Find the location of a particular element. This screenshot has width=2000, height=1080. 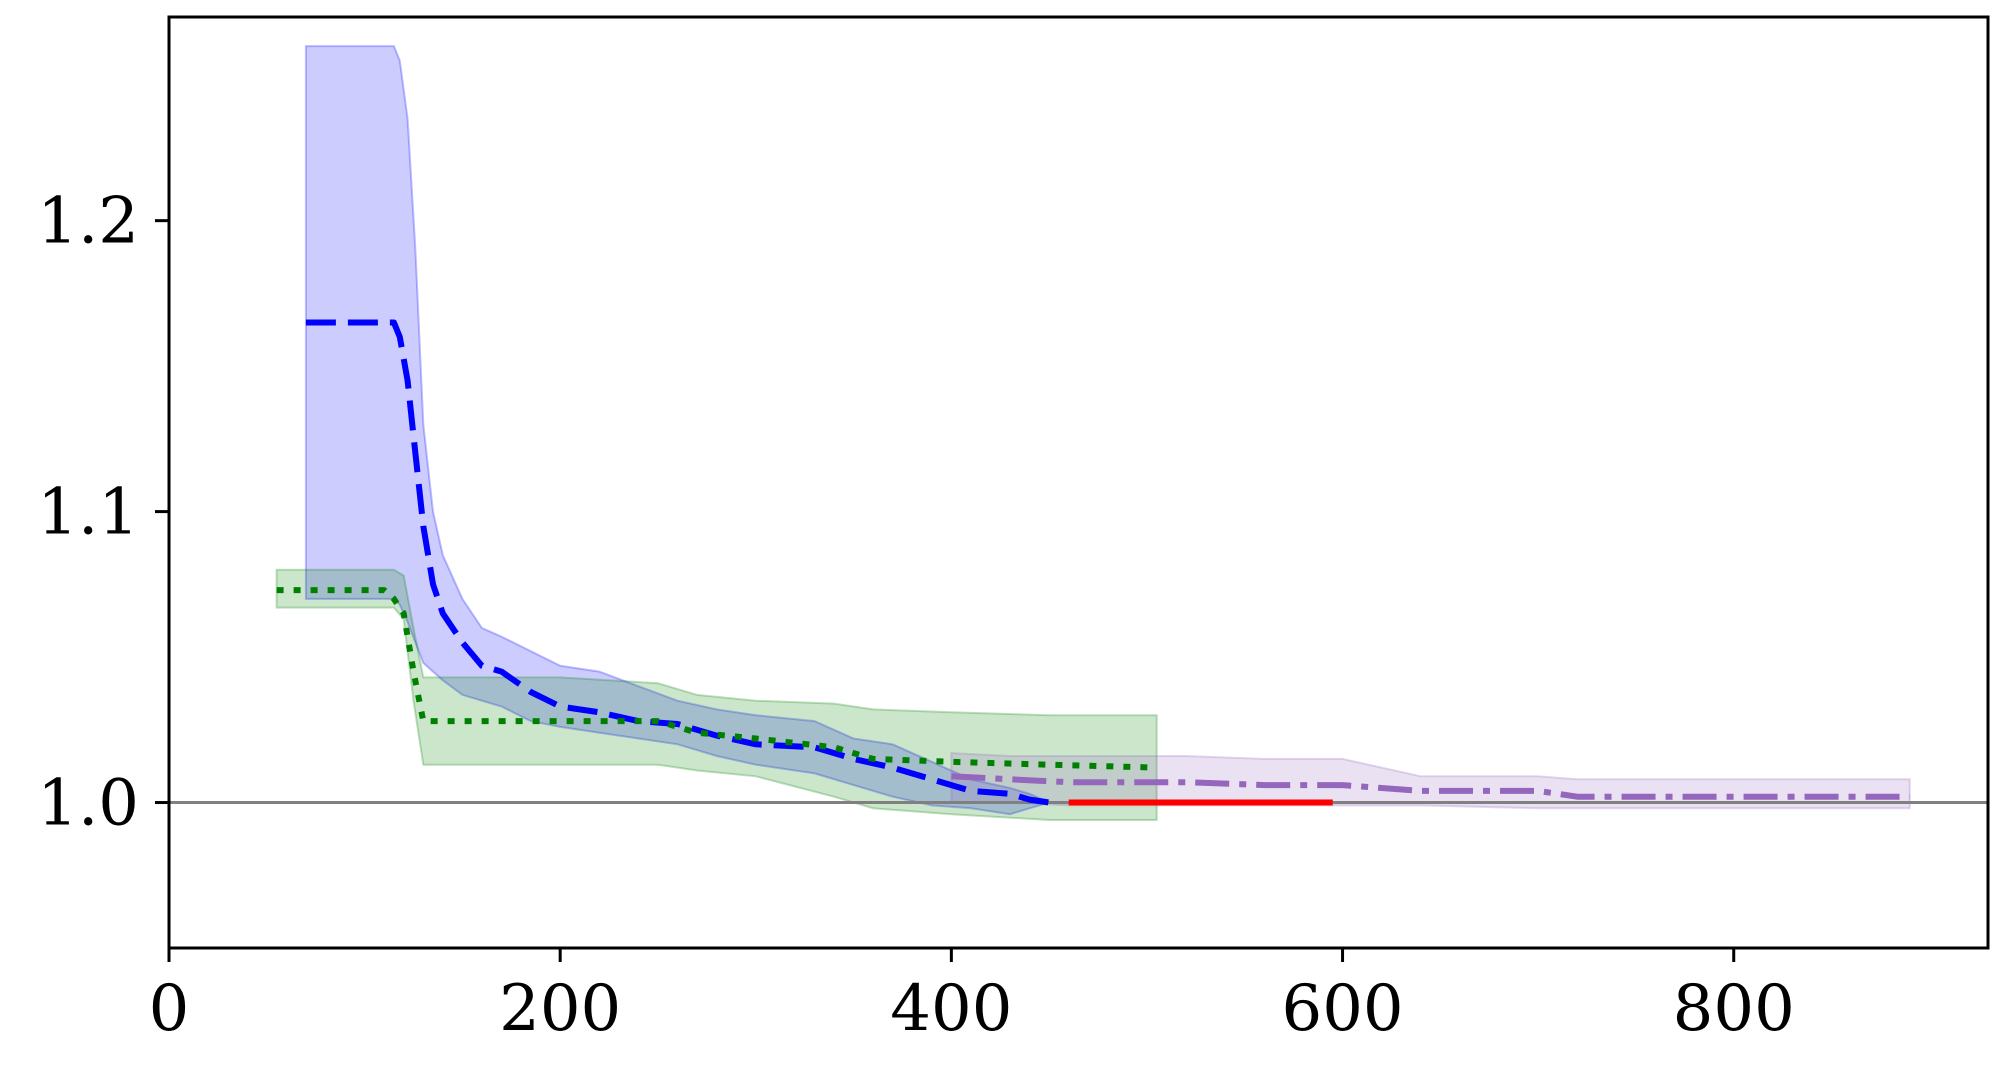

x-tick-label: 800 is located at coordinates (1734, 1009).